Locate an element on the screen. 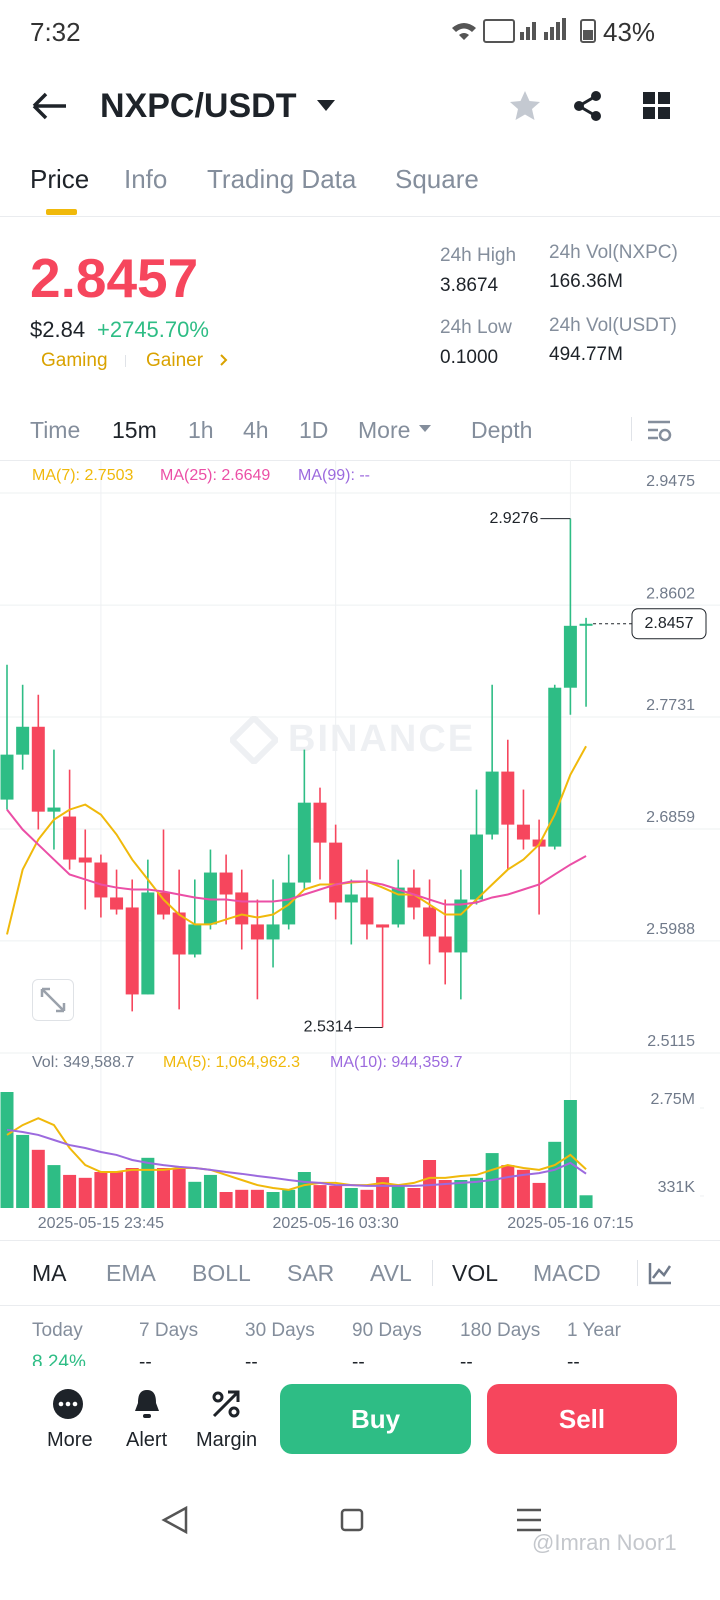  indicator: SAR is located at coordinates (311, 1273).